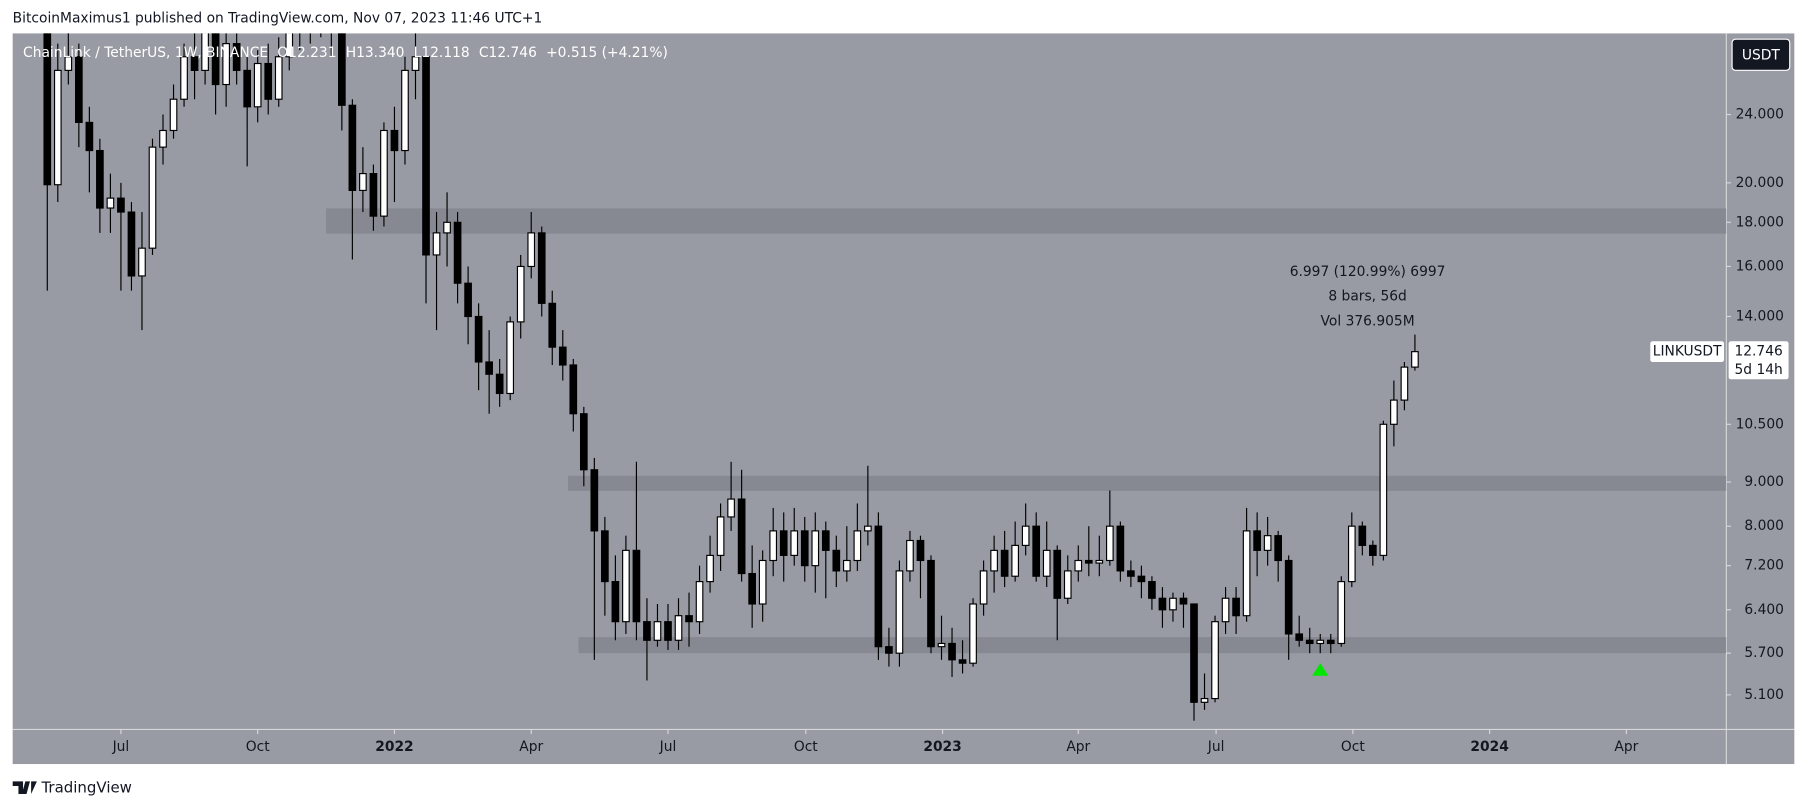 The height and width of the screenshot is (809, 1807). I want to click on y-tick-label: 5.100, so click(1764, 695).